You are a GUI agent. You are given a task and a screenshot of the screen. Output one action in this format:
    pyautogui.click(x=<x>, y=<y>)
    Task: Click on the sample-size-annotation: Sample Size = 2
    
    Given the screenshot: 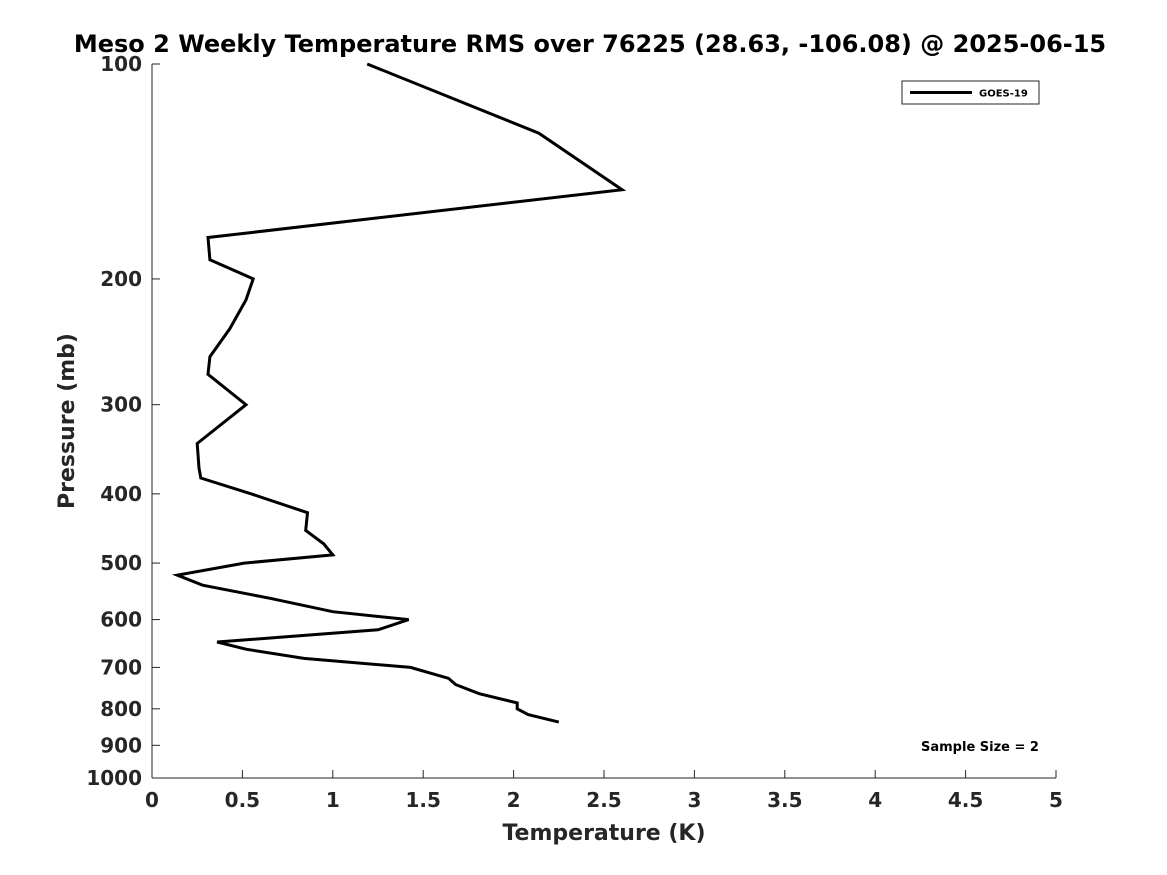 What is the action you would take?
    pyautogui.click(x=980, y=747)
    